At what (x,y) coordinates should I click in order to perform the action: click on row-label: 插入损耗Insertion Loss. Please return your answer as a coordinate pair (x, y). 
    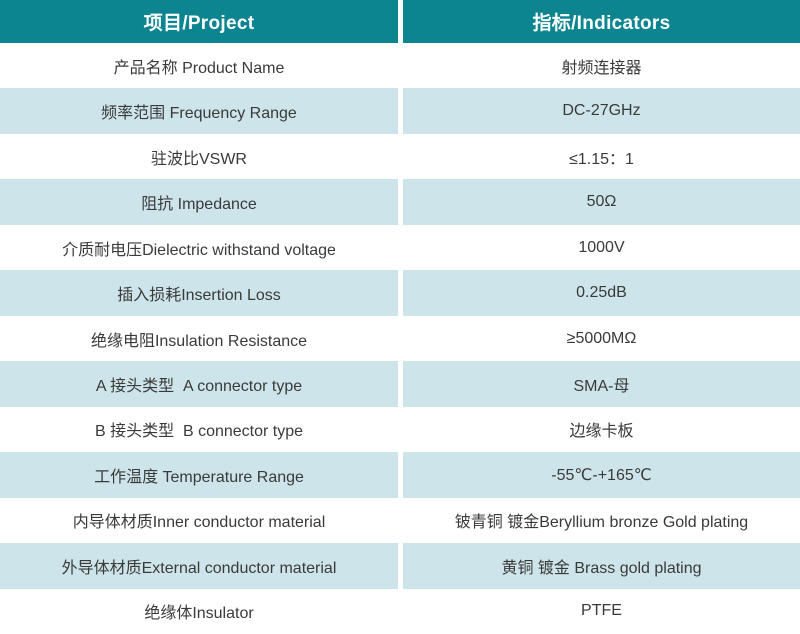
    Looking at the image, I should click on (199, 293).